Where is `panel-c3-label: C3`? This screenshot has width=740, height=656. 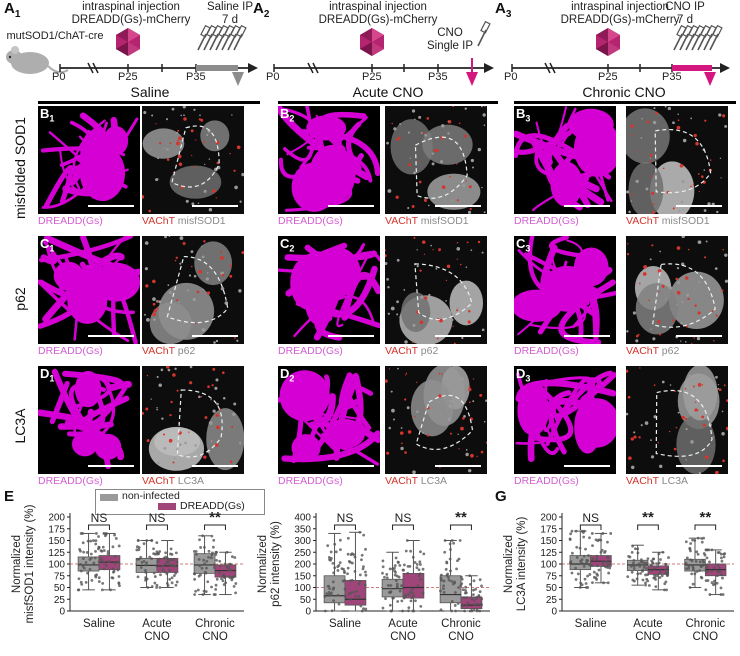
panel-c3-label: C3 is located at coordinates (523, 245).